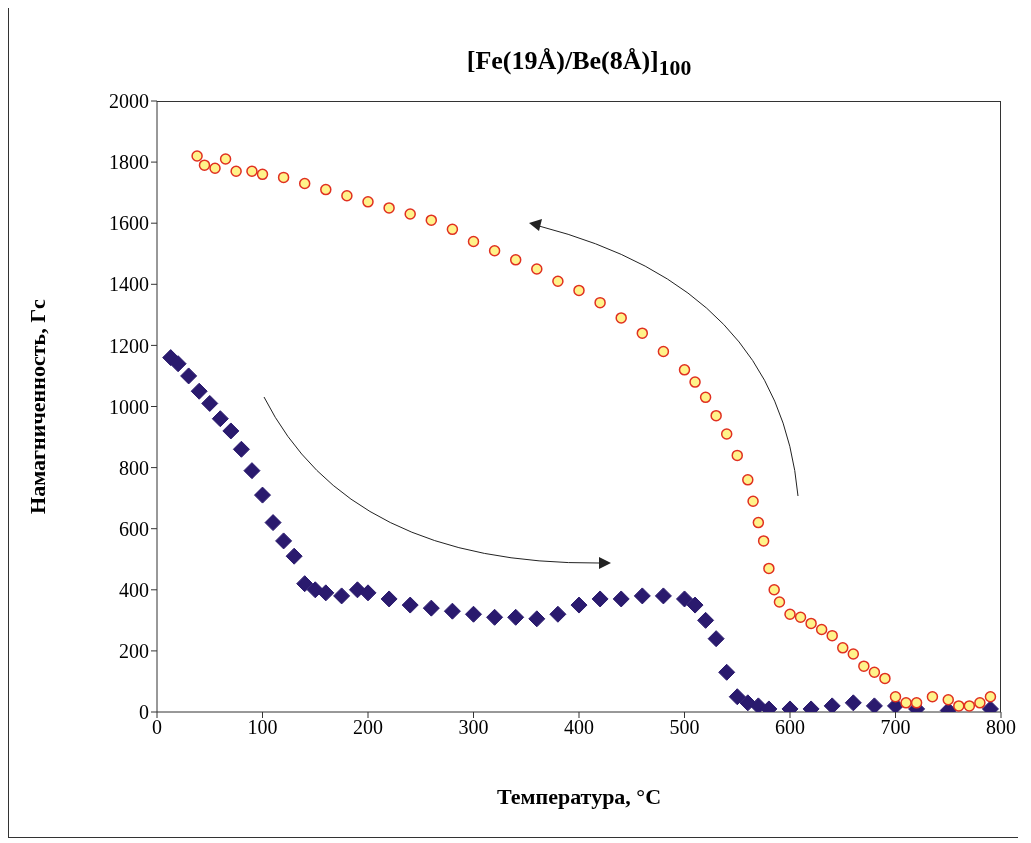  Describe the element at coordinates (473, 727) in the screenshot. I see `x-tick-label: 300` at that location.